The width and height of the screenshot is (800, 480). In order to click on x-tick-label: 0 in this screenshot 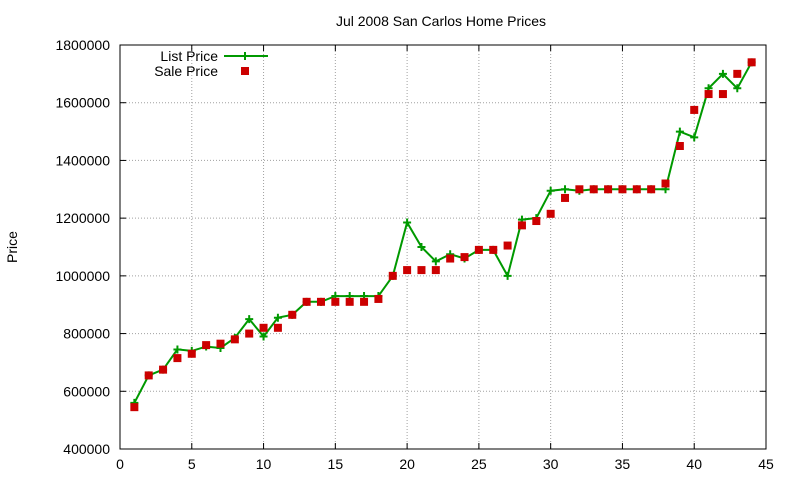, I will do `click(120, 464)`.